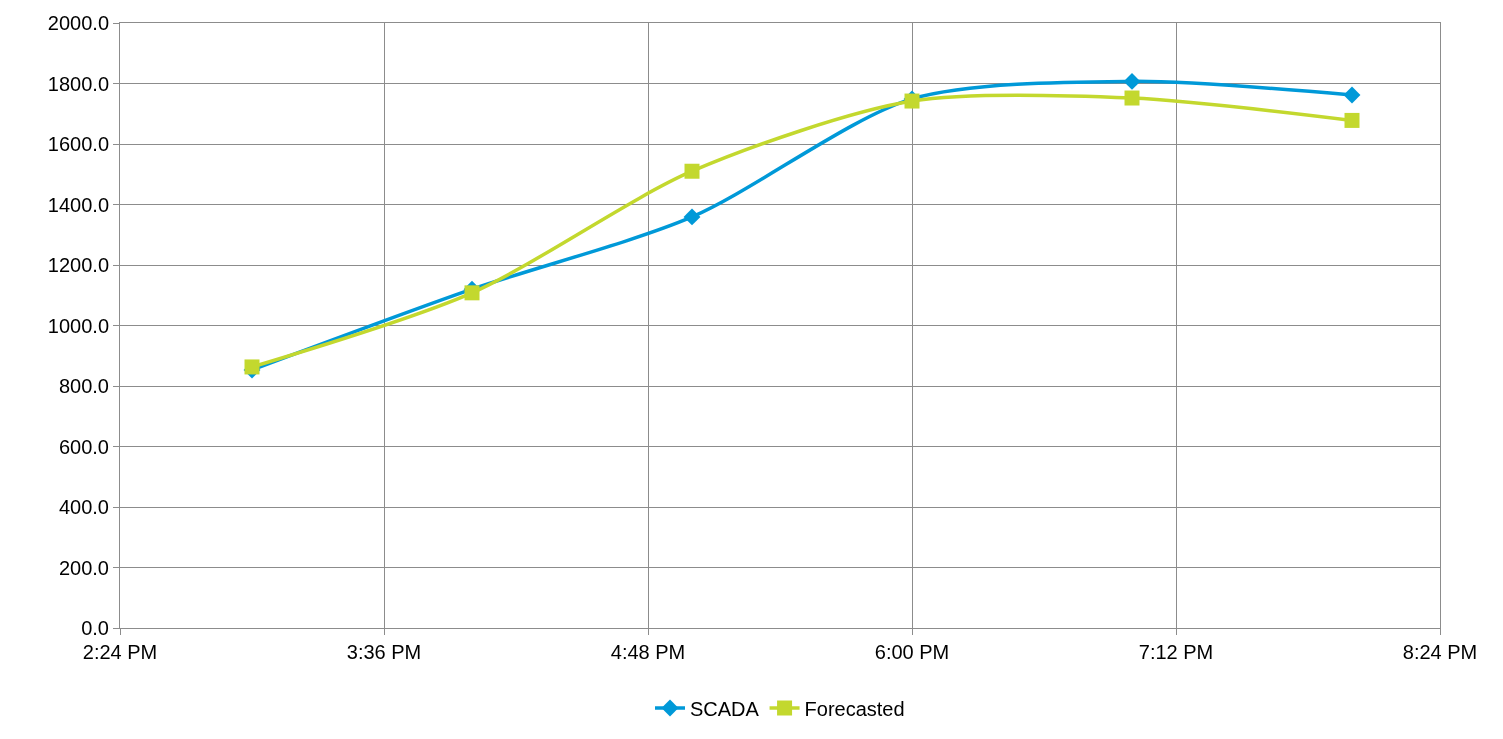 The width and height of the screenshot is (1503, 739). What do you see at coordinates (648, 652) in the screenshot?
I see `x-tick-label: 4:48 PM` at bounding box center [648, 652].